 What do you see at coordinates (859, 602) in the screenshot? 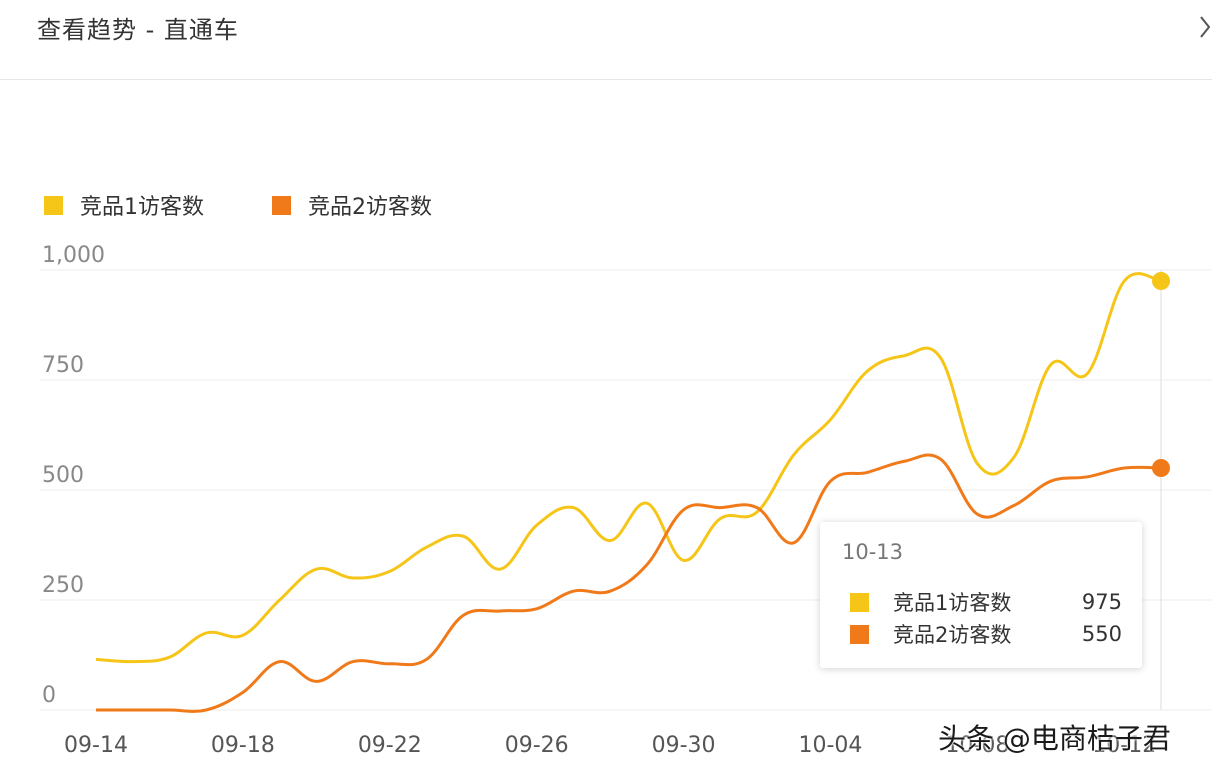
I see `tooltip-swatch-series1` at bounding box center [859, 602].